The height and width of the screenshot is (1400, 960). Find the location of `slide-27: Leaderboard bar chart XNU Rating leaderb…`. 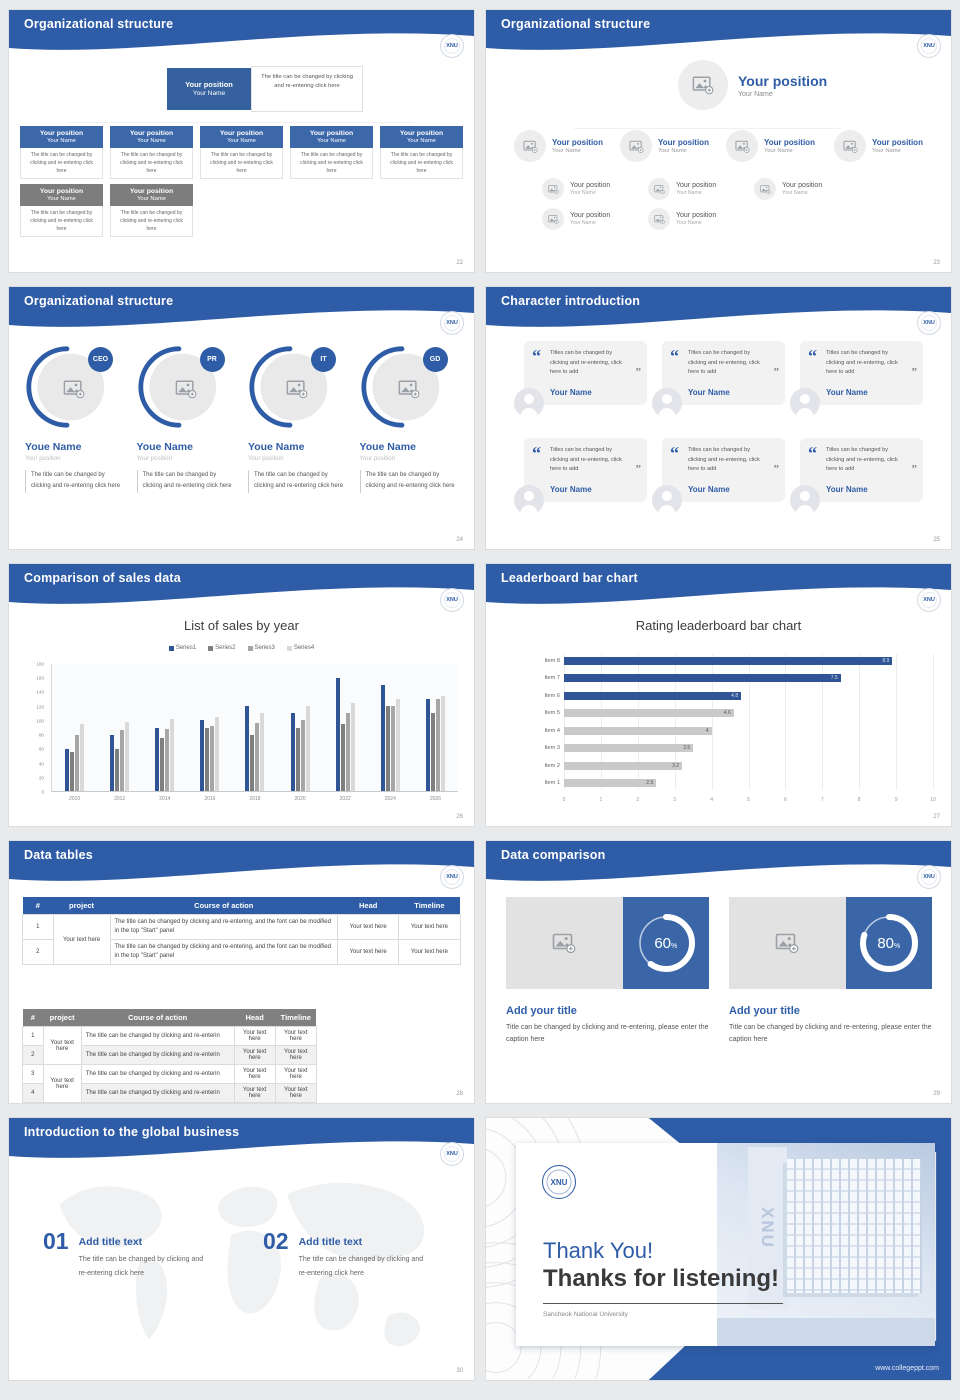

slide-27: Leaderboard bar chart XNU Rating leaderb… is located at coordinates (718, 695).